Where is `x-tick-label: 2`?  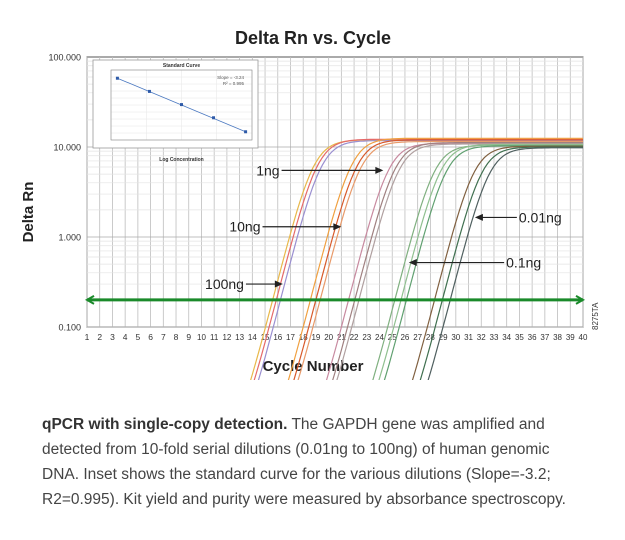
x-tick-label: 2 is located at coordinates (99, 337).